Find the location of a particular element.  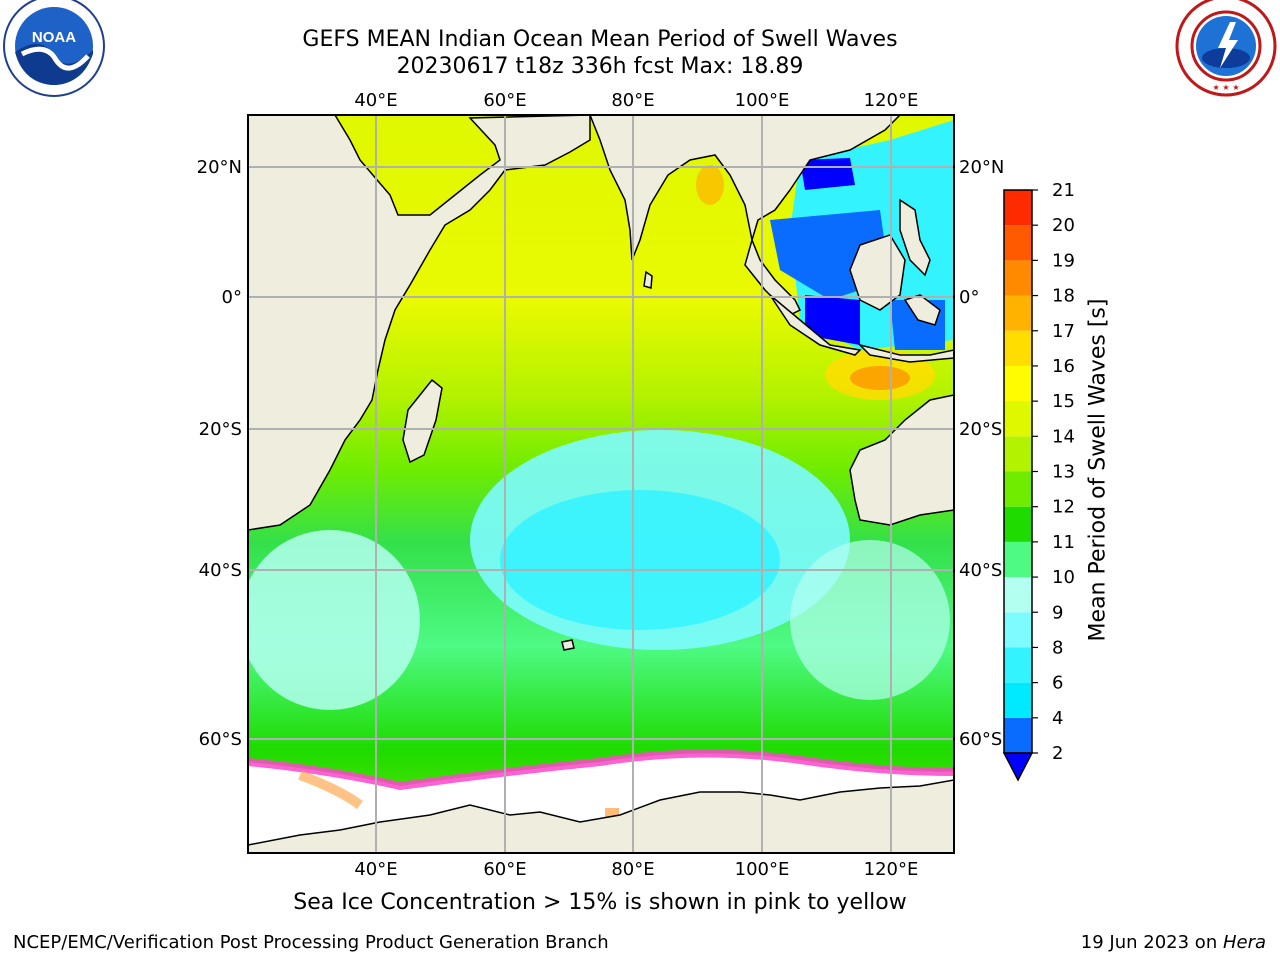

low-period-se is located at coordinates (870, 620).